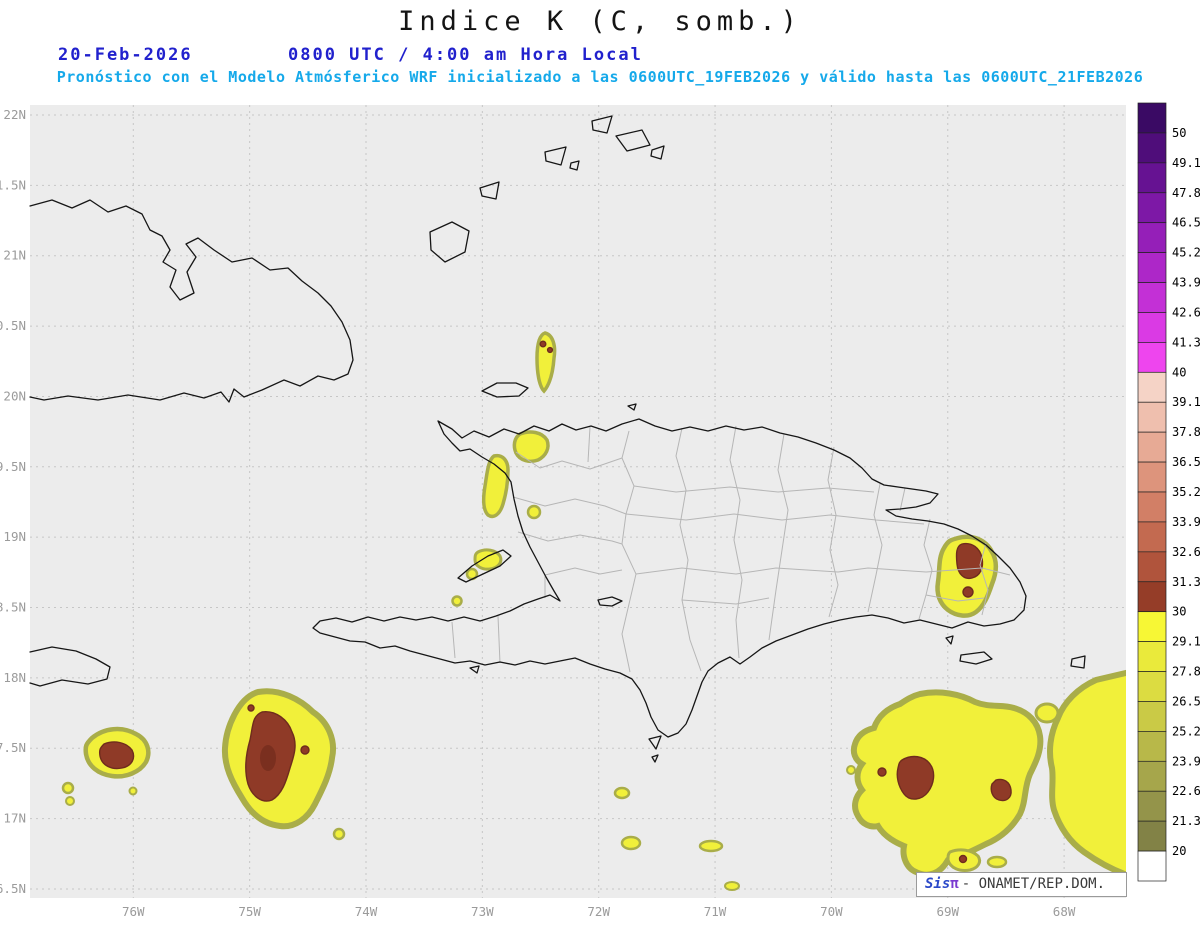 The image size is (1200, 927). I want to click on lat-tick-label: 9.5N, so click(13, 466).